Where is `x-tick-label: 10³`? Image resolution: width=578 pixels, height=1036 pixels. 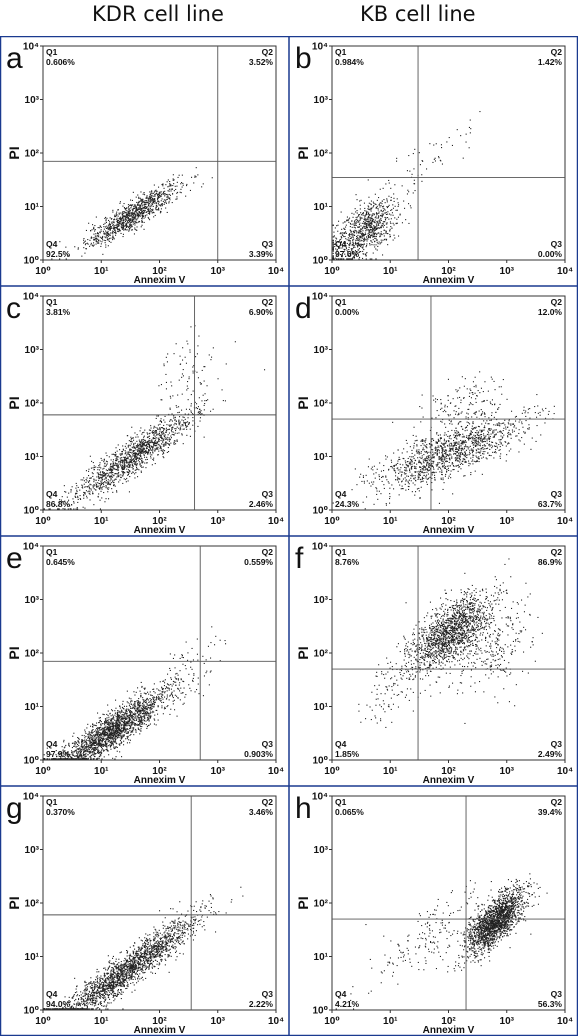 x-tick-label: 10³ is located at coordinates (507, 271).